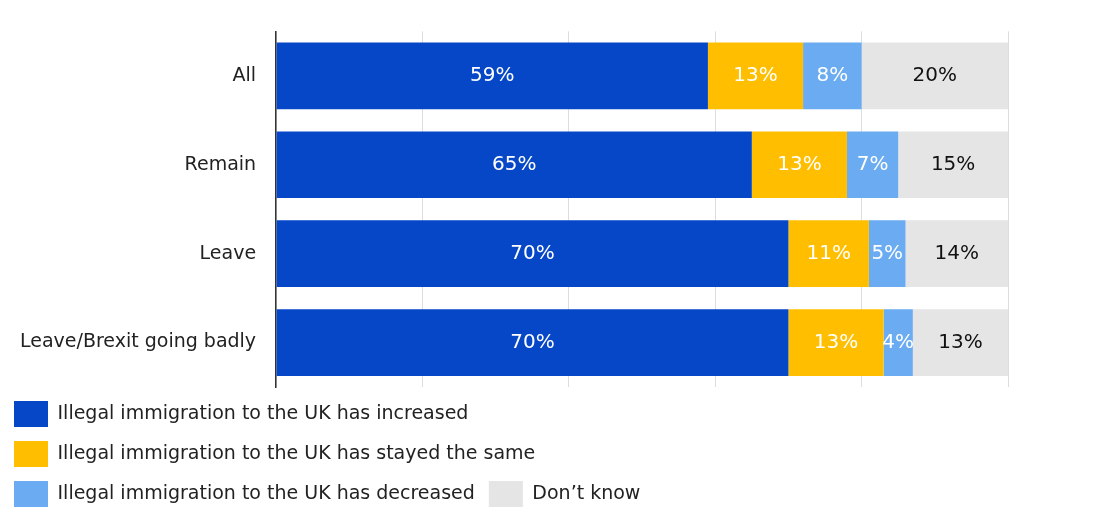 This screenshot has width=1103, height=517. Describe the element at coordinates (586, 491) in the screenshot. I see `legend-label: Don’t know` at that location.